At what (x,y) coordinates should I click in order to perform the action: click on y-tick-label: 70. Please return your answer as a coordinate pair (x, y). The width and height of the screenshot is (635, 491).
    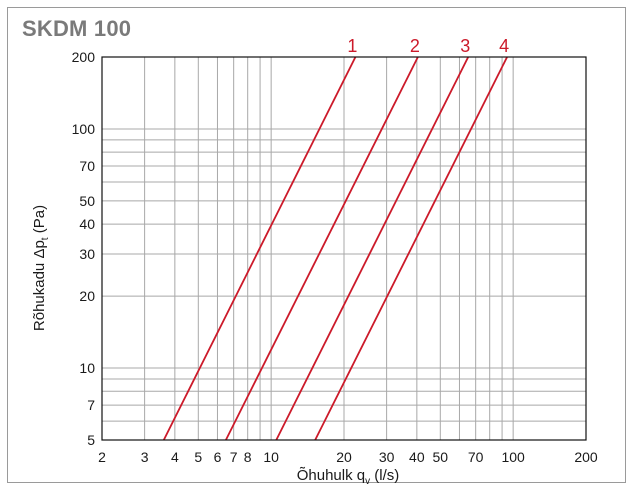
    Looking at the image, I should click on (87, 166).